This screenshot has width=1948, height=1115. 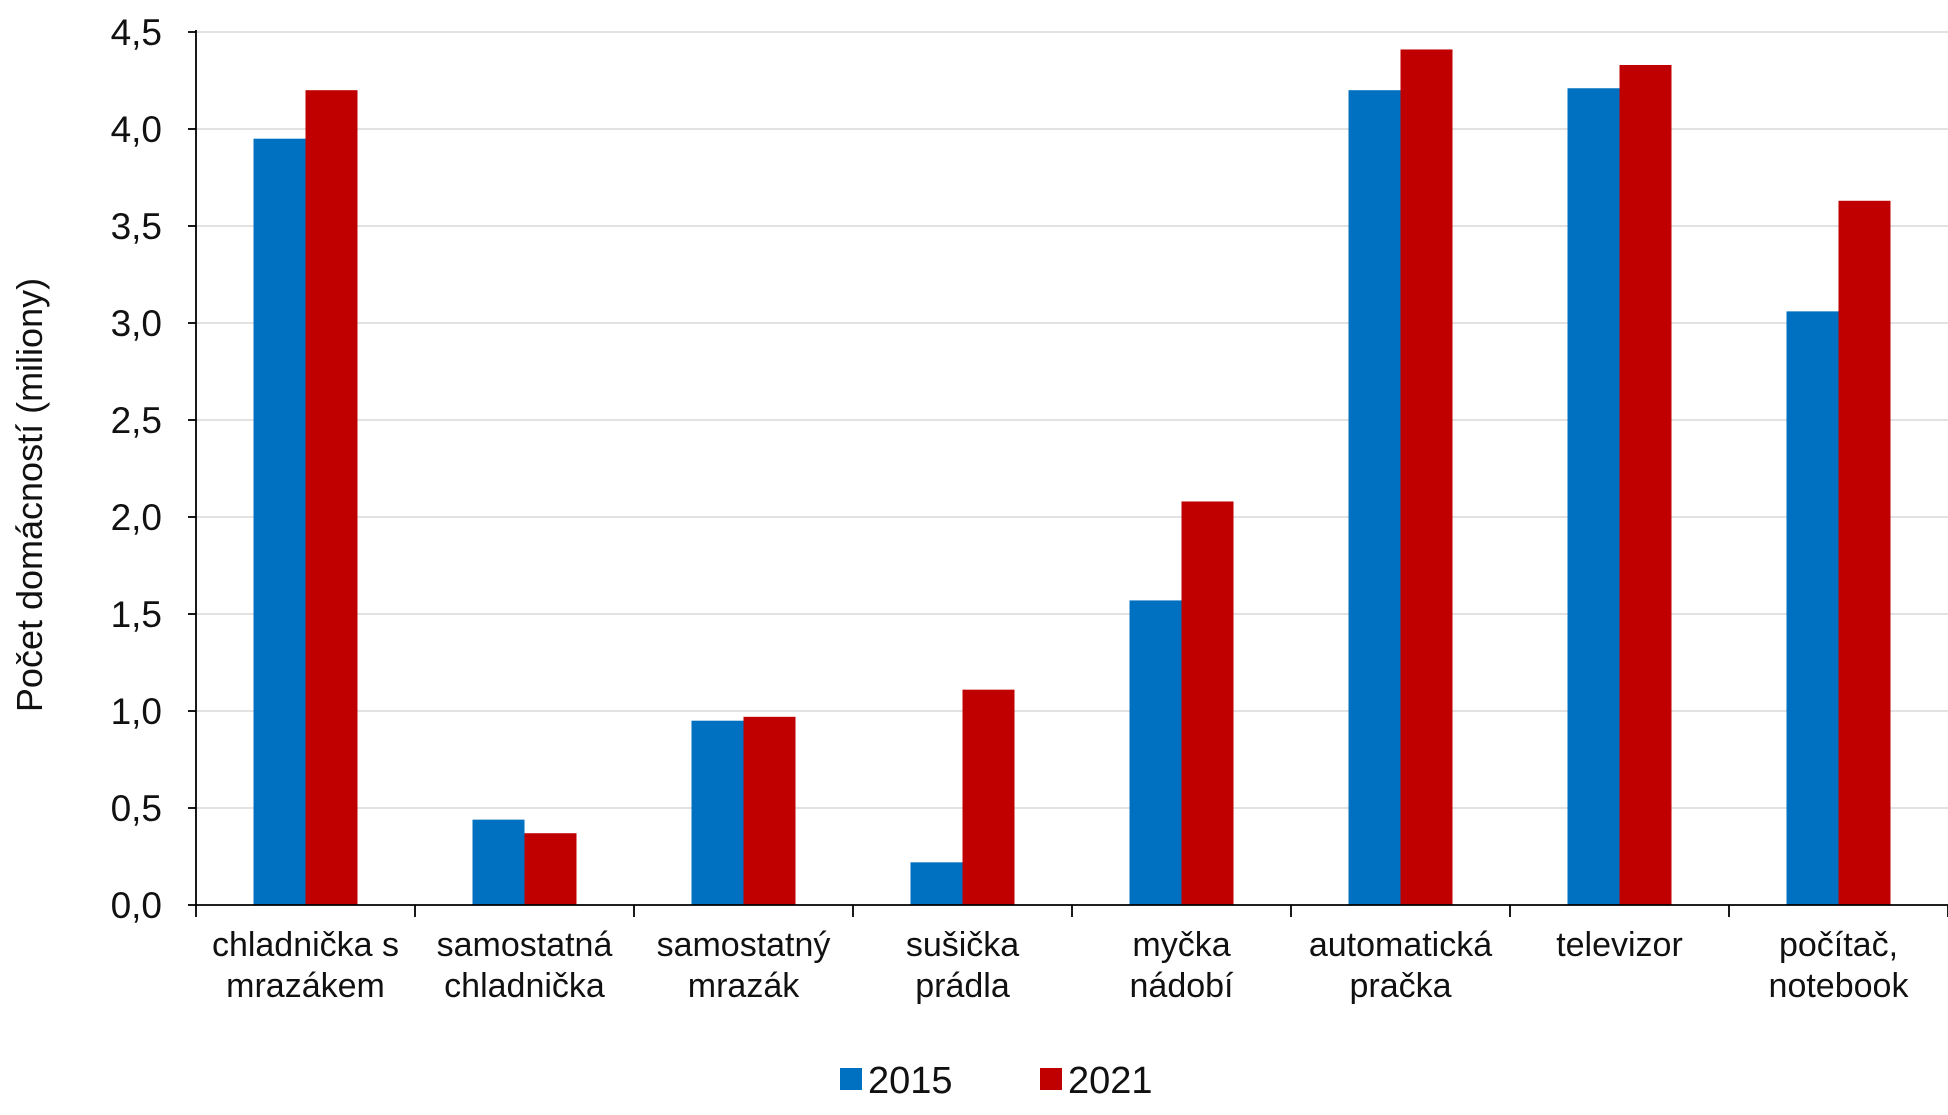 What do you see at coordinates (1838, 945) in the screenshot?
I see `x-category-label-line: počítač,` at bounding box center [1838, 945].